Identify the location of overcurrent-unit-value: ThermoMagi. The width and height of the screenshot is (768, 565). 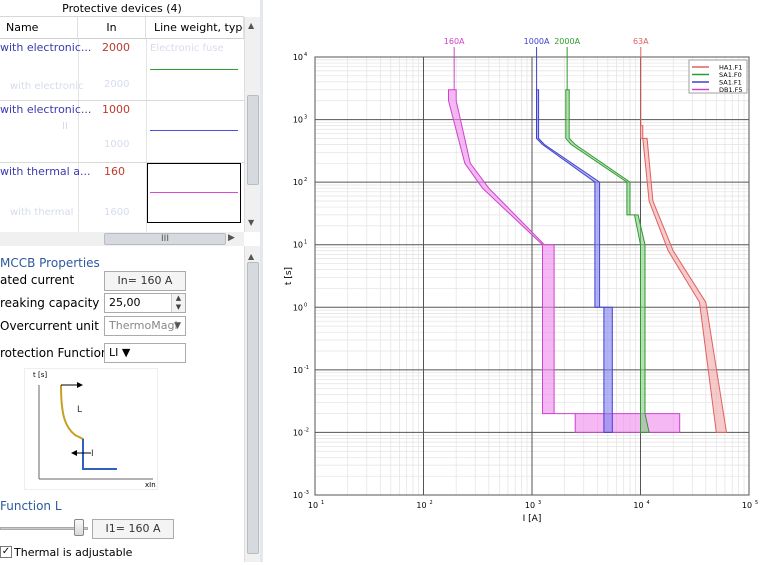
(143, 325).